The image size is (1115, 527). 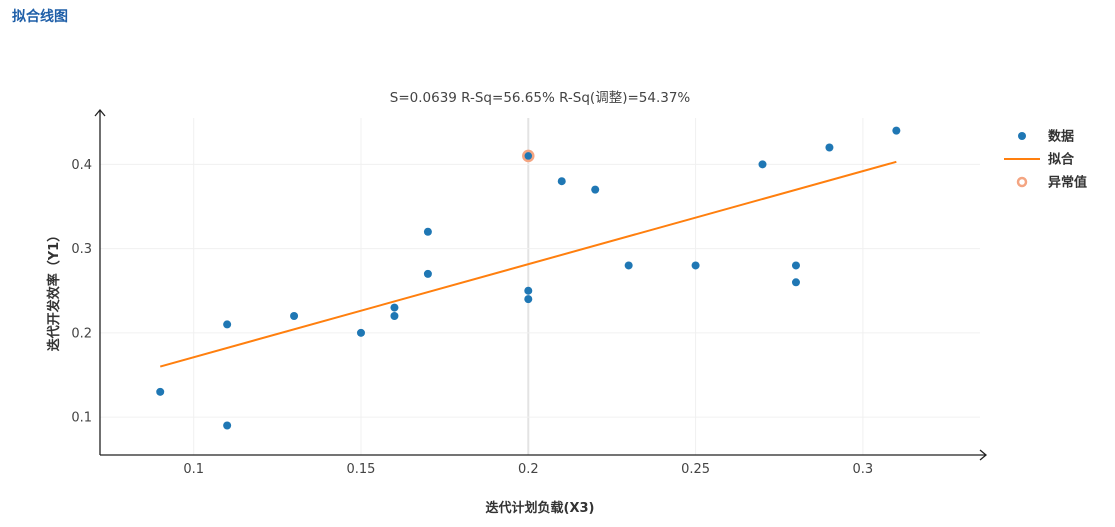 I want to click on legend-dot-swatch, so click(x=1022, y=136).